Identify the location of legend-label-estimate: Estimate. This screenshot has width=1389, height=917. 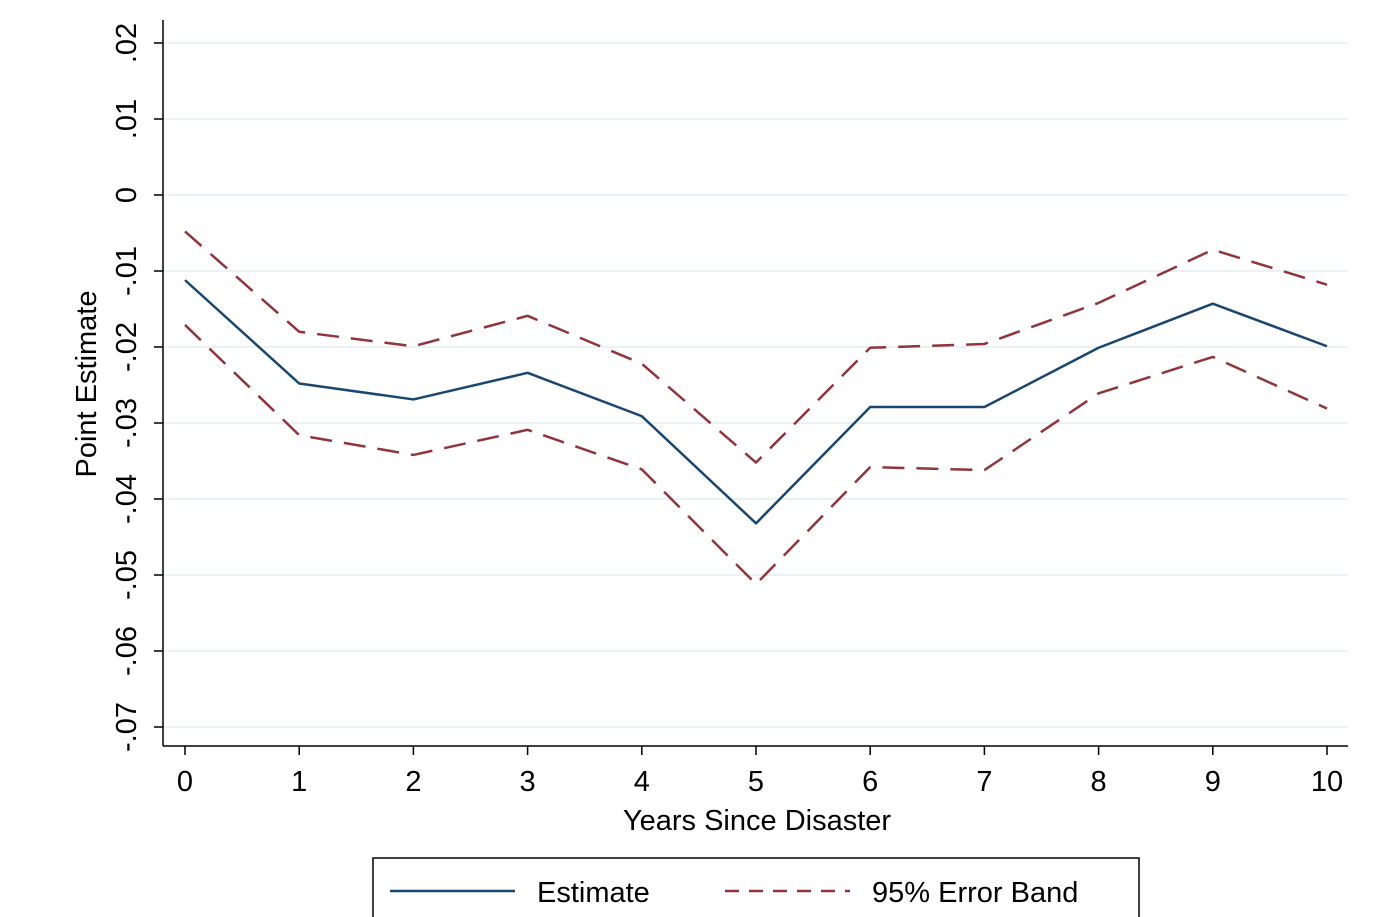
(593, 893).